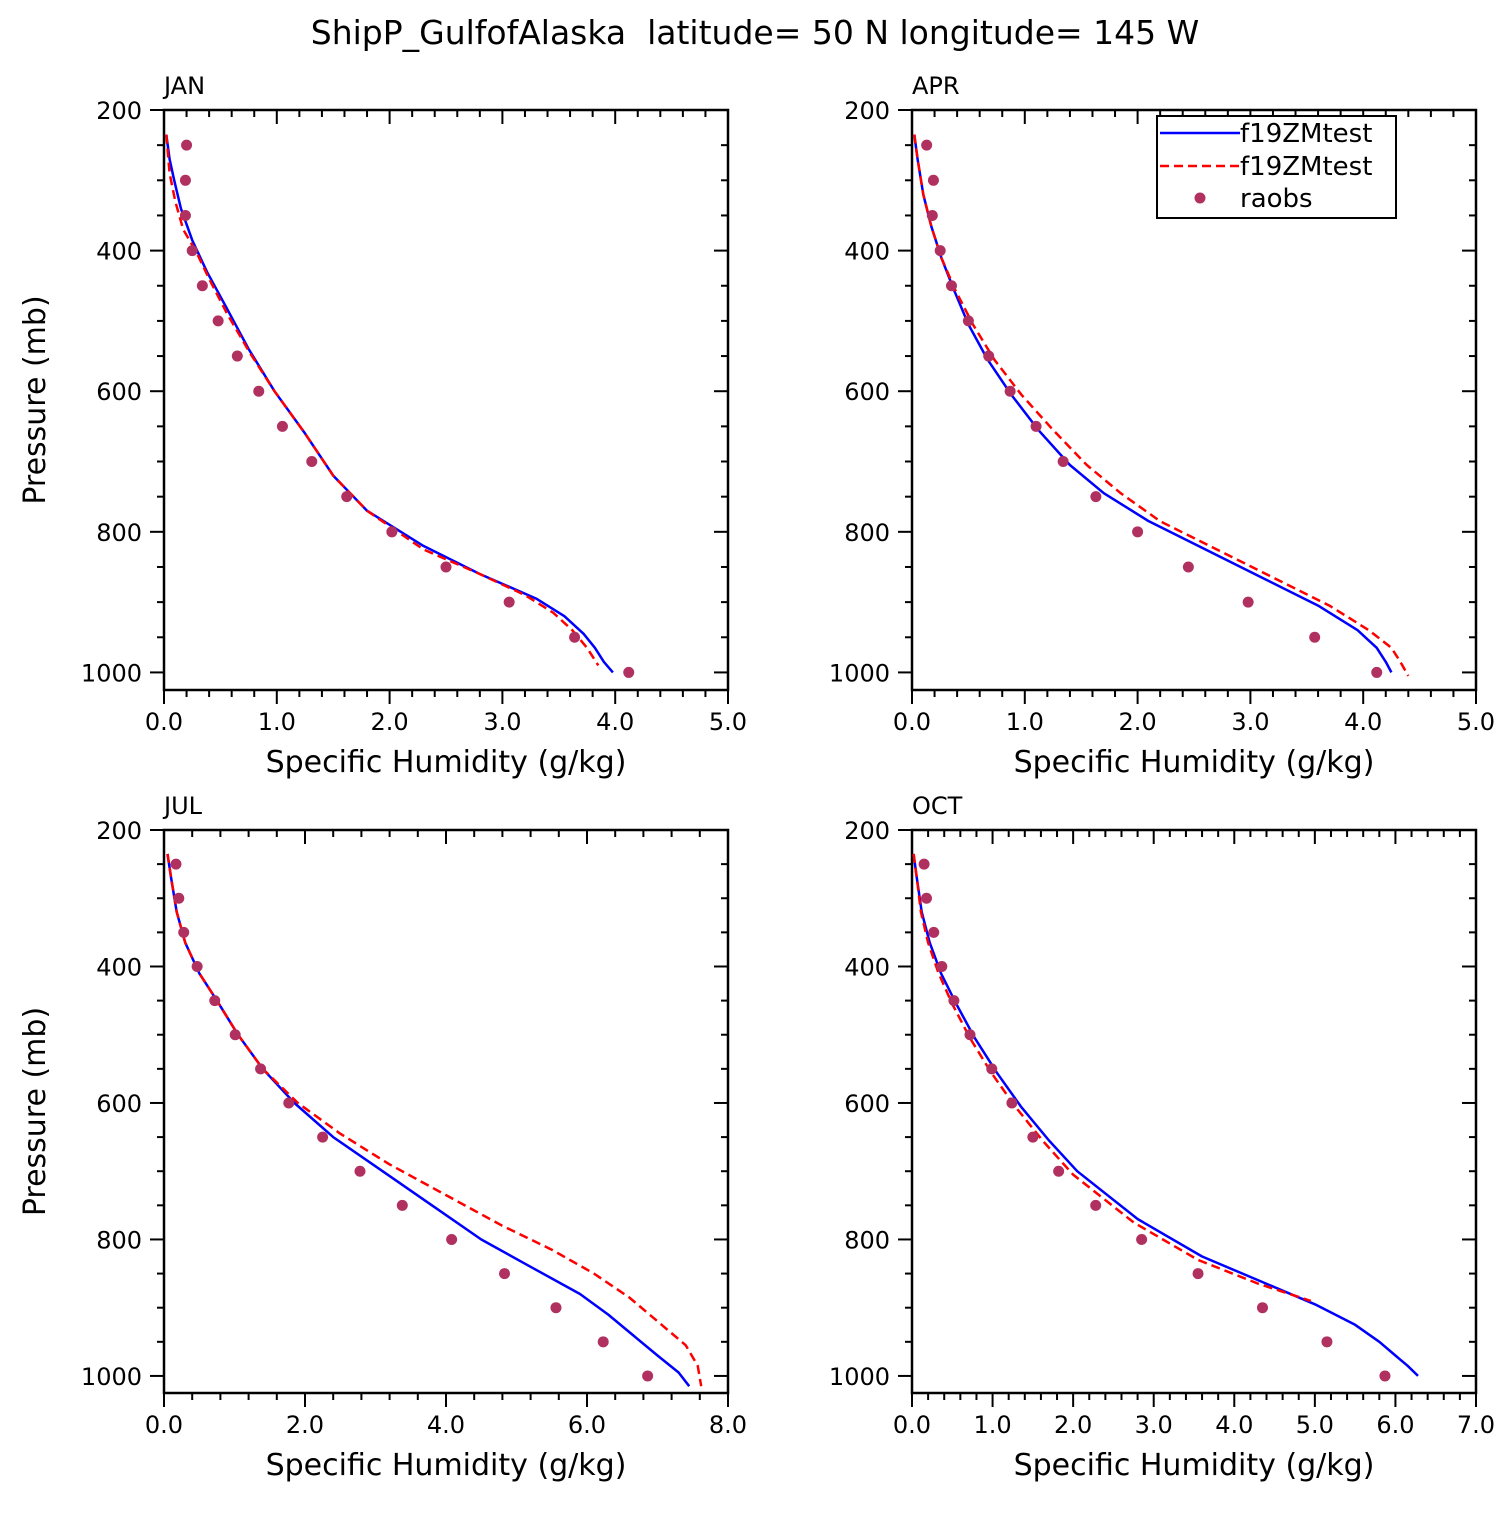  I want to click on panel-label: JAN, so click(183, 86).